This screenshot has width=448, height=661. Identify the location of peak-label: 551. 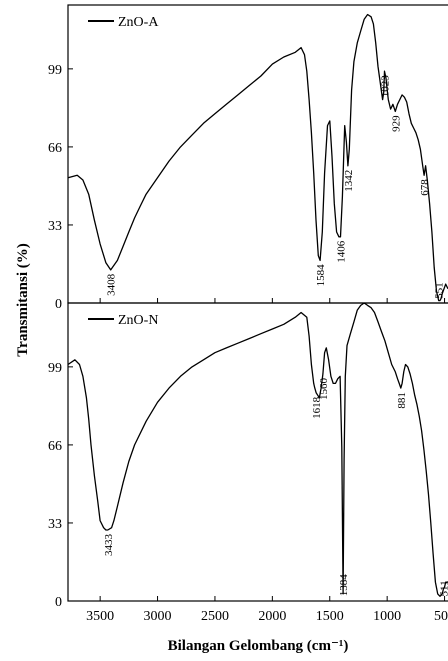
(440, 290).